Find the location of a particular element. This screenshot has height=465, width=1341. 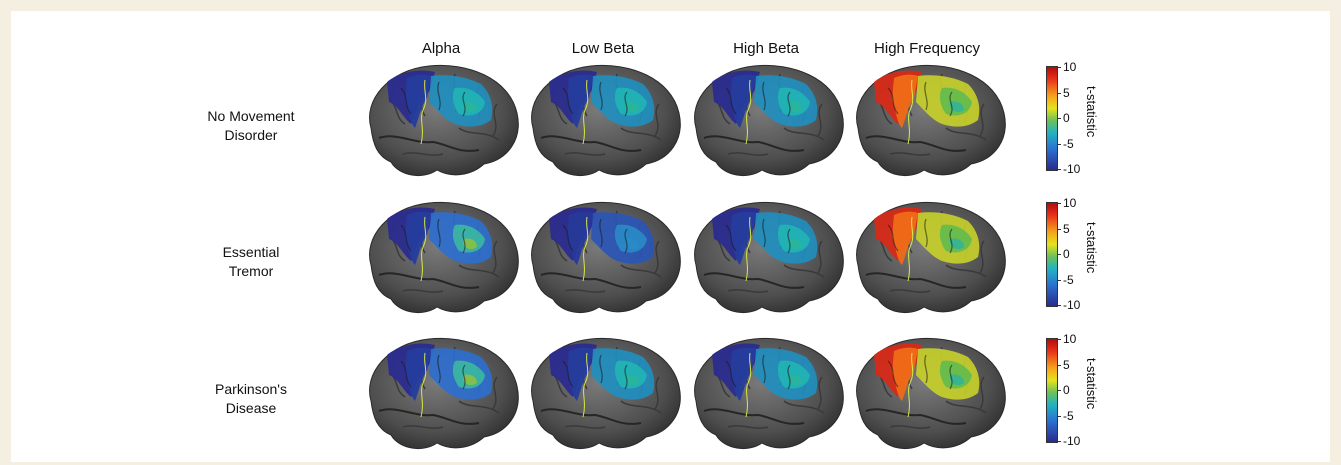

row-label-no-movement-disorder: No Movement Disorder is located at coordinates (251, 125).